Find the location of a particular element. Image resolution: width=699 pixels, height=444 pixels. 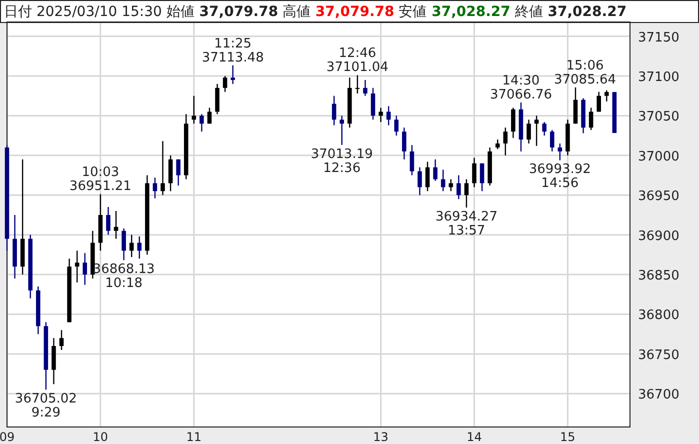

x-tick-label: 11 is located at coordinates (194, 437).